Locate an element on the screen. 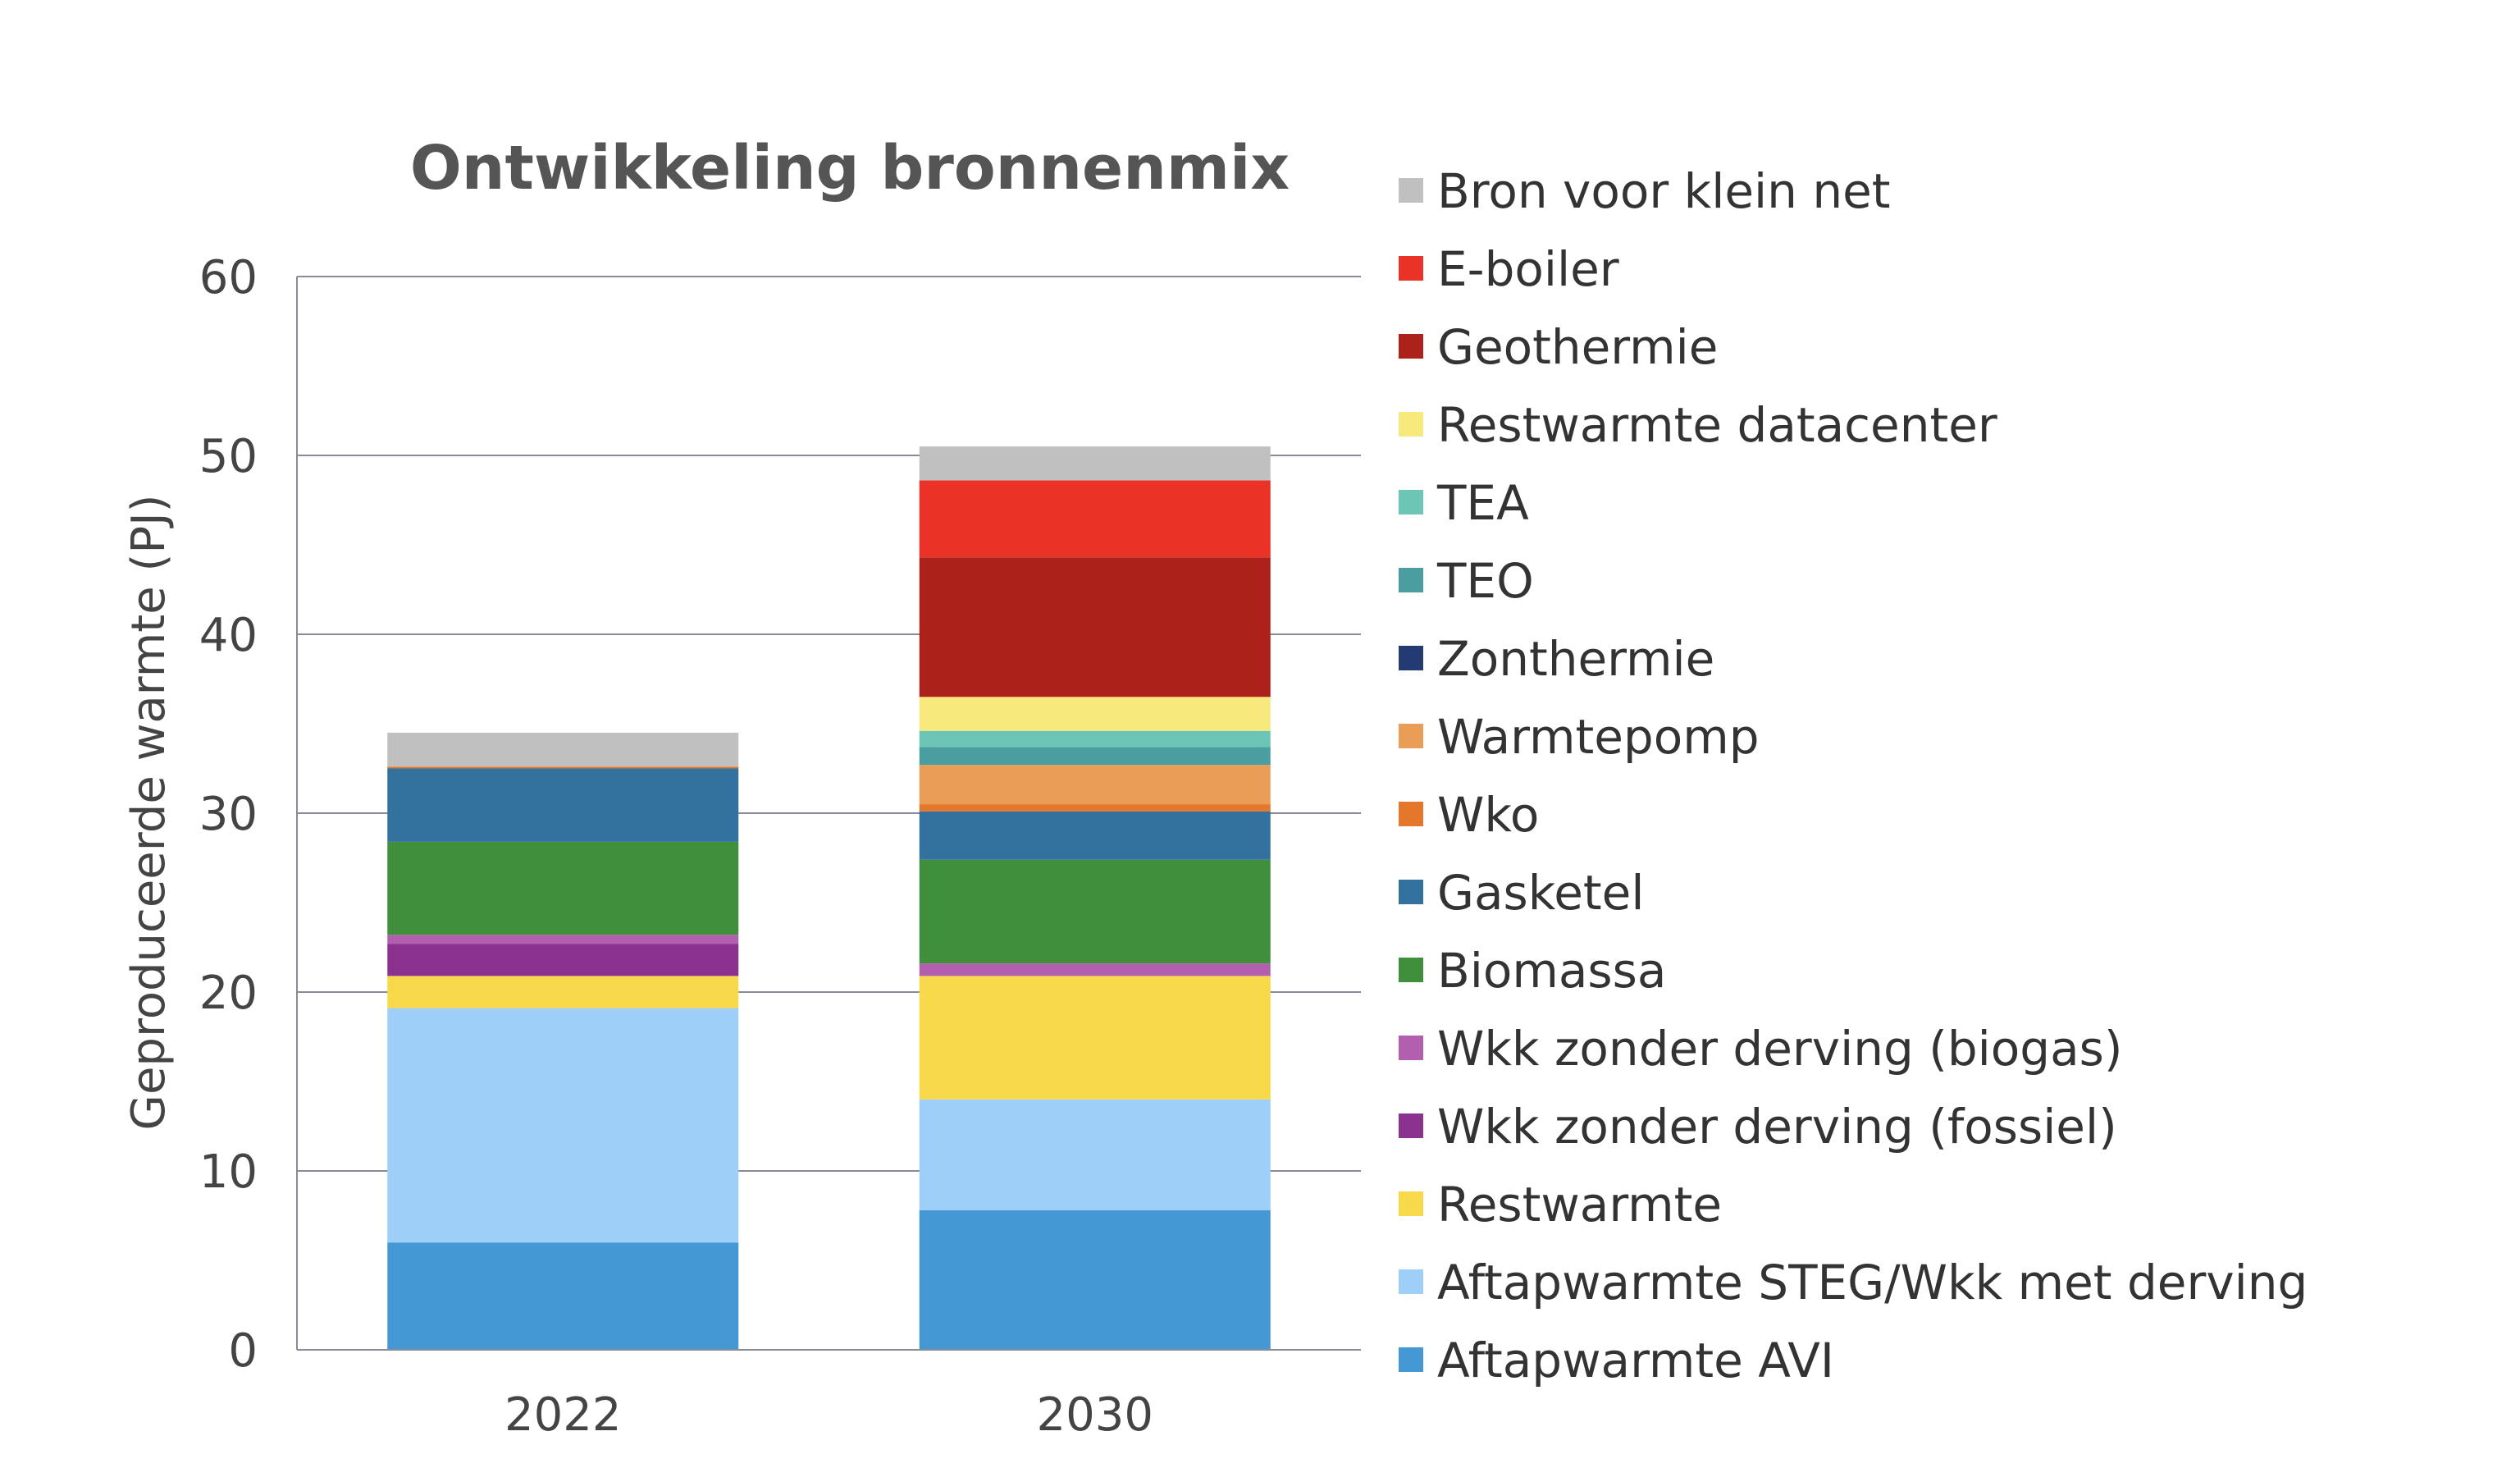 This screenshot has height=1477, width=2520. y-tick-label: 40 is located at coordinates (229, 635).